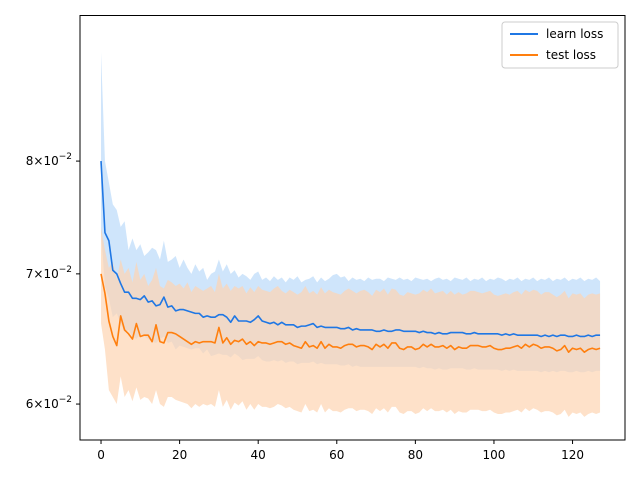 This screenshot has height=480, width=640. What do you see at coordinates (101, 455) in the screenshot?
I see `x-tick-label: 0` at bounding box center [101, 455].